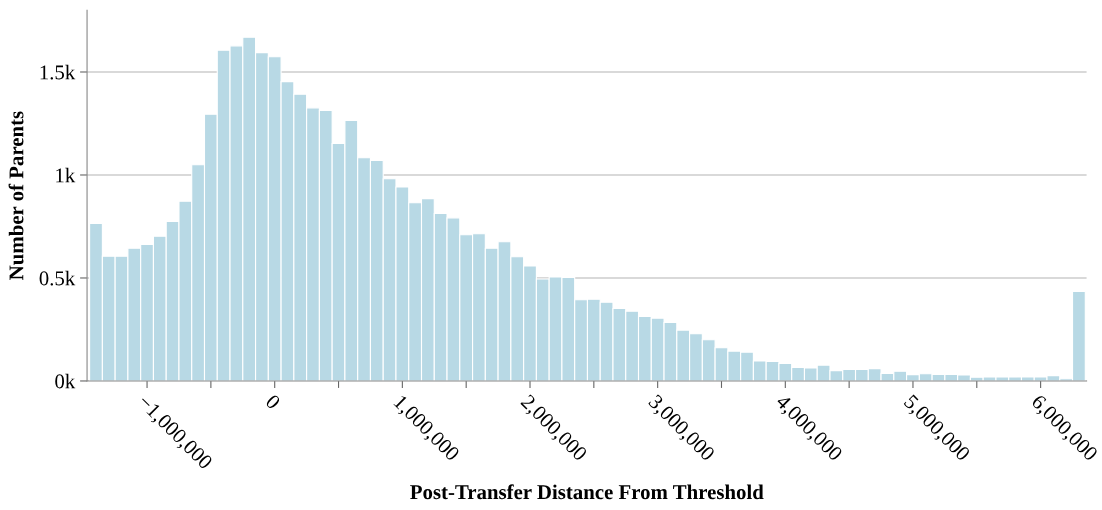  I want to click on y-axis-title: Number of Parents, so click(16, 195).